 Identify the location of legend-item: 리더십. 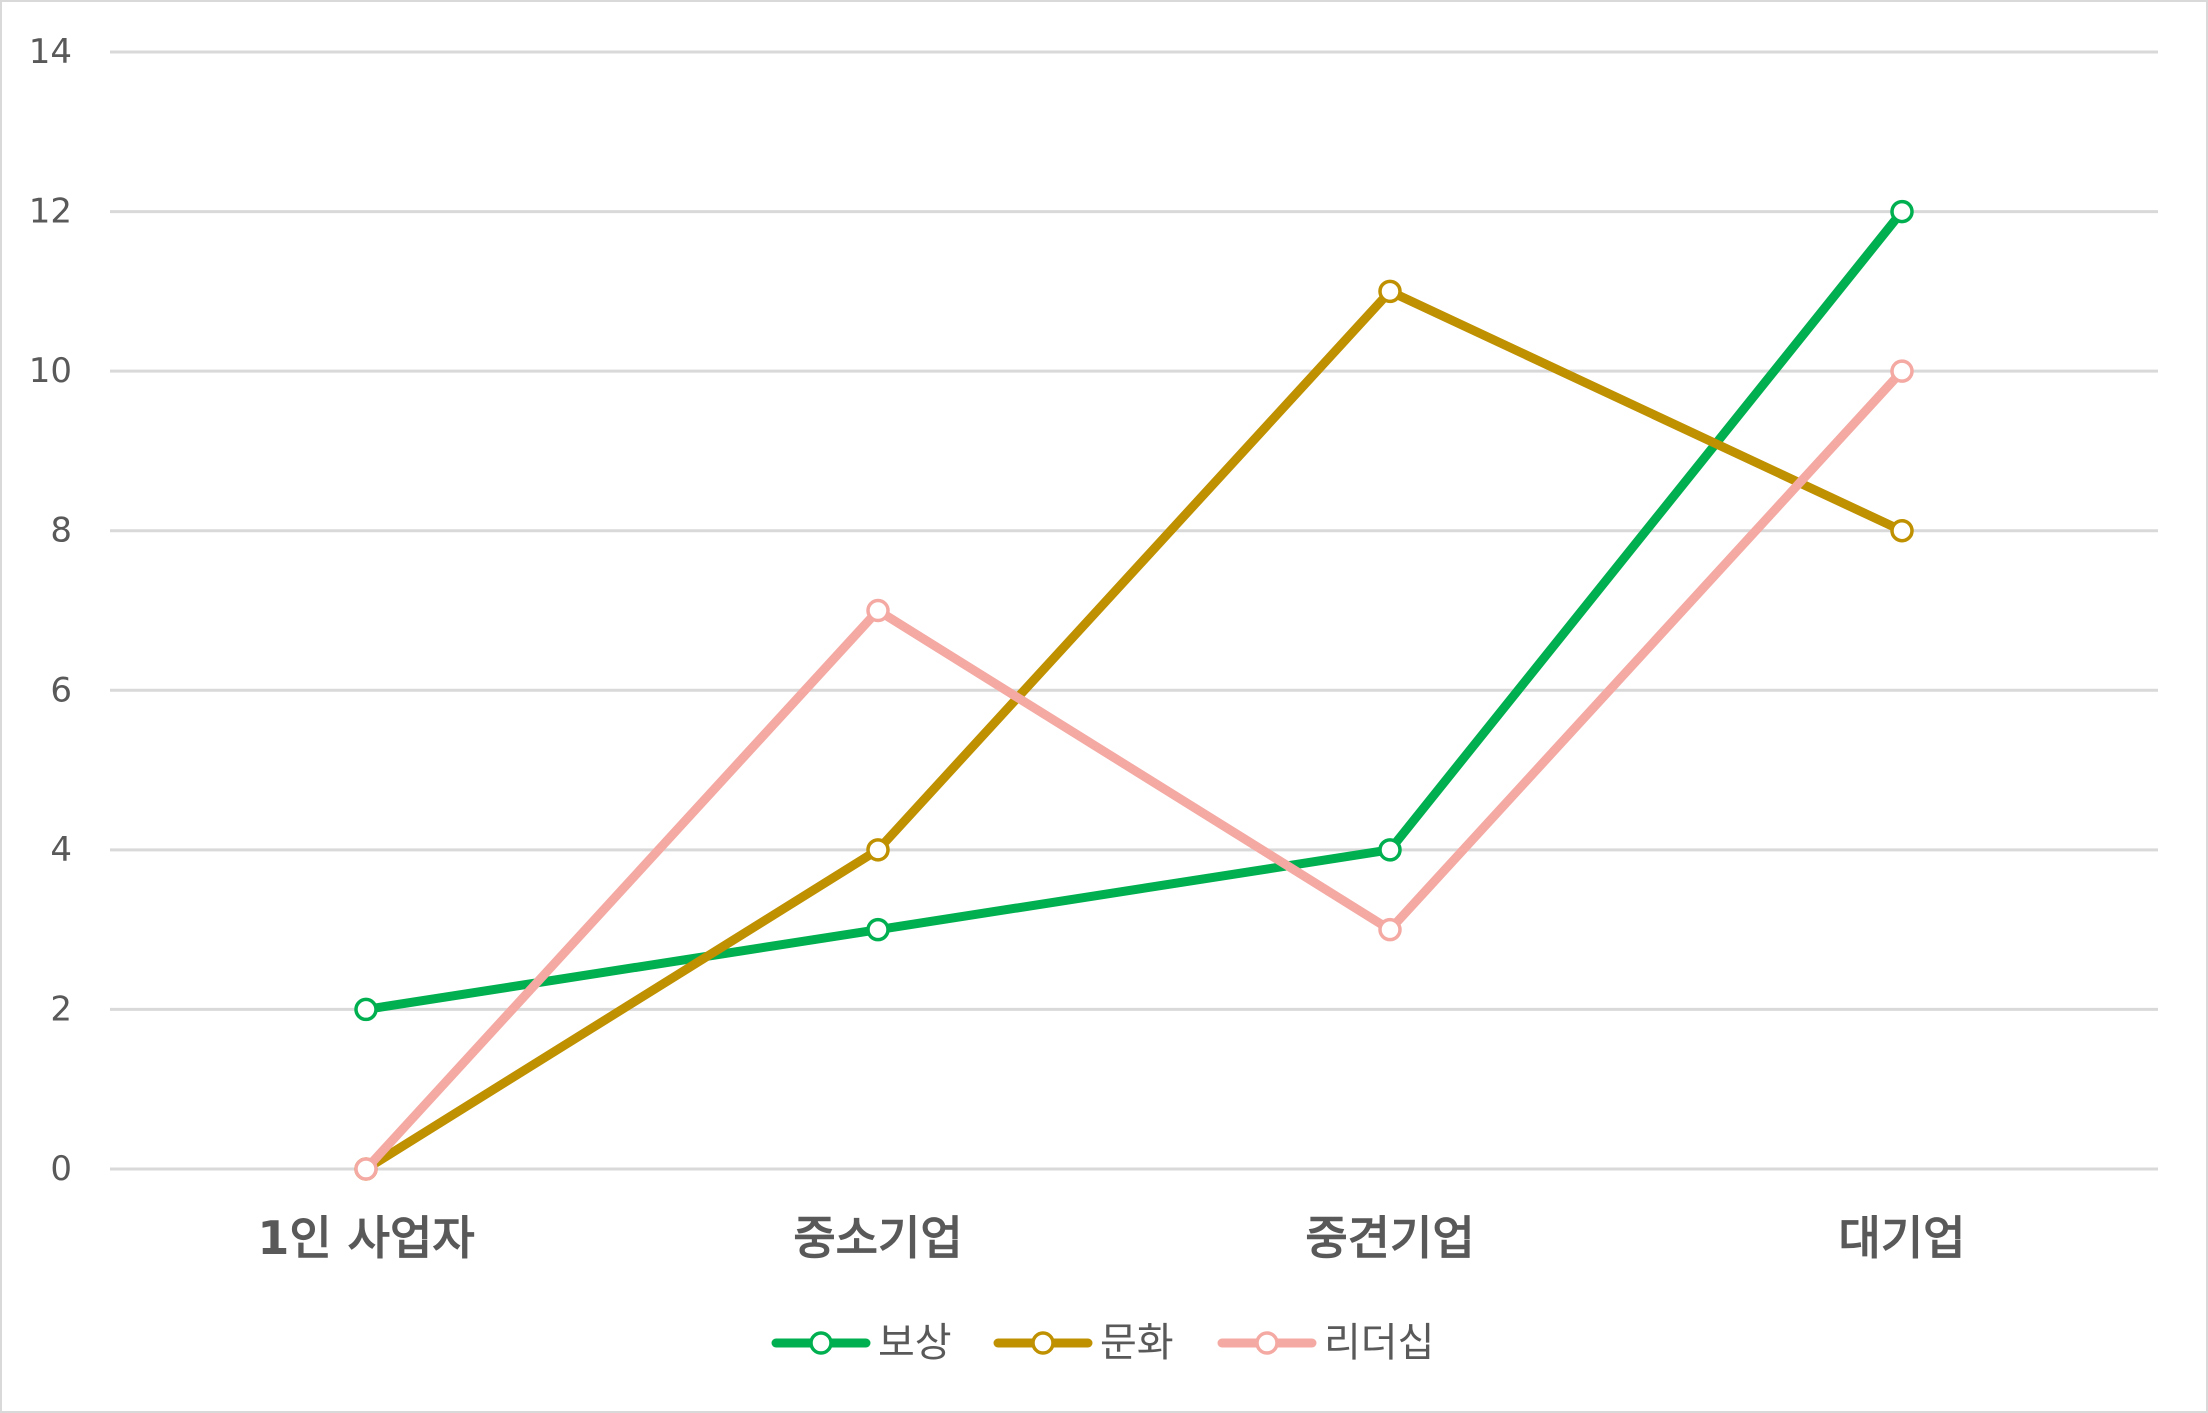
(1325, 1343).